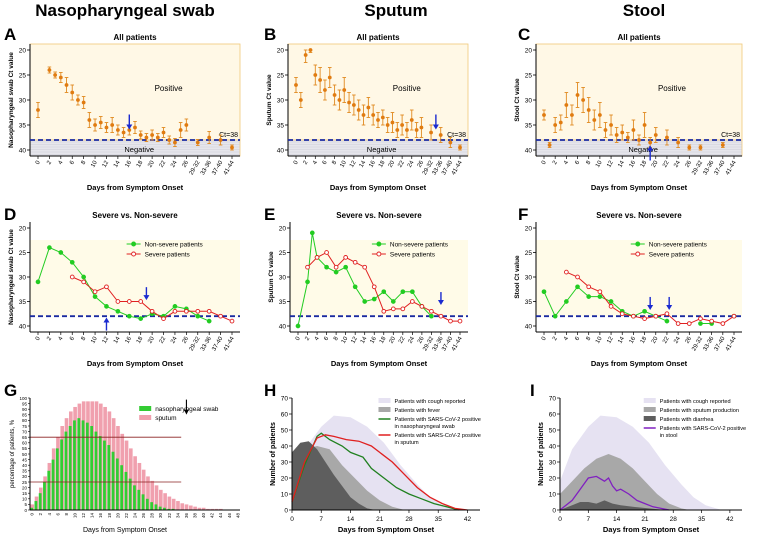  What do you see at coordinates (678, 245) in the screenshot?
I see `legend-entry: Non-severe patients` at bounding box center [678, 245].